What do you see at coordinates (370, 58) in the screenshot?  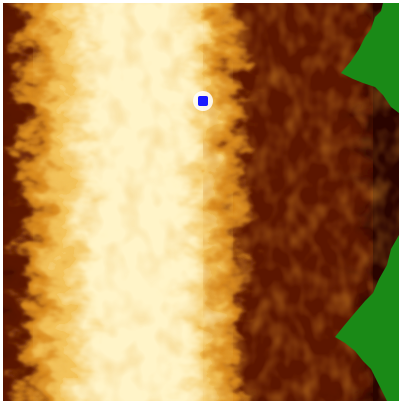 I see `green-region-top` at bounding box center [370, 58].